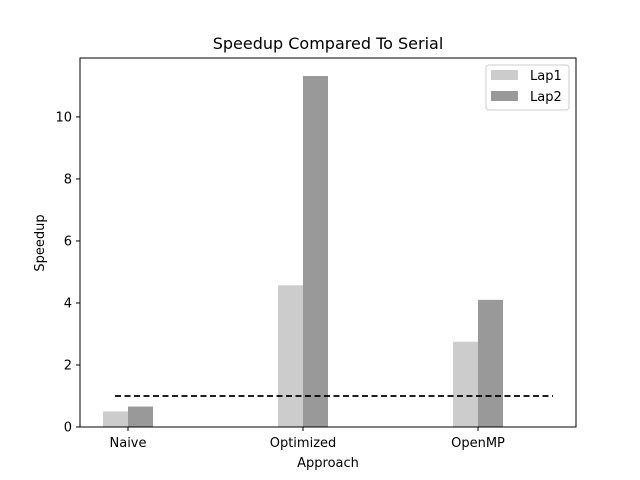 The image size is (640, 480). I want to click on x-tick-label: Optimized, so click(303, 443).